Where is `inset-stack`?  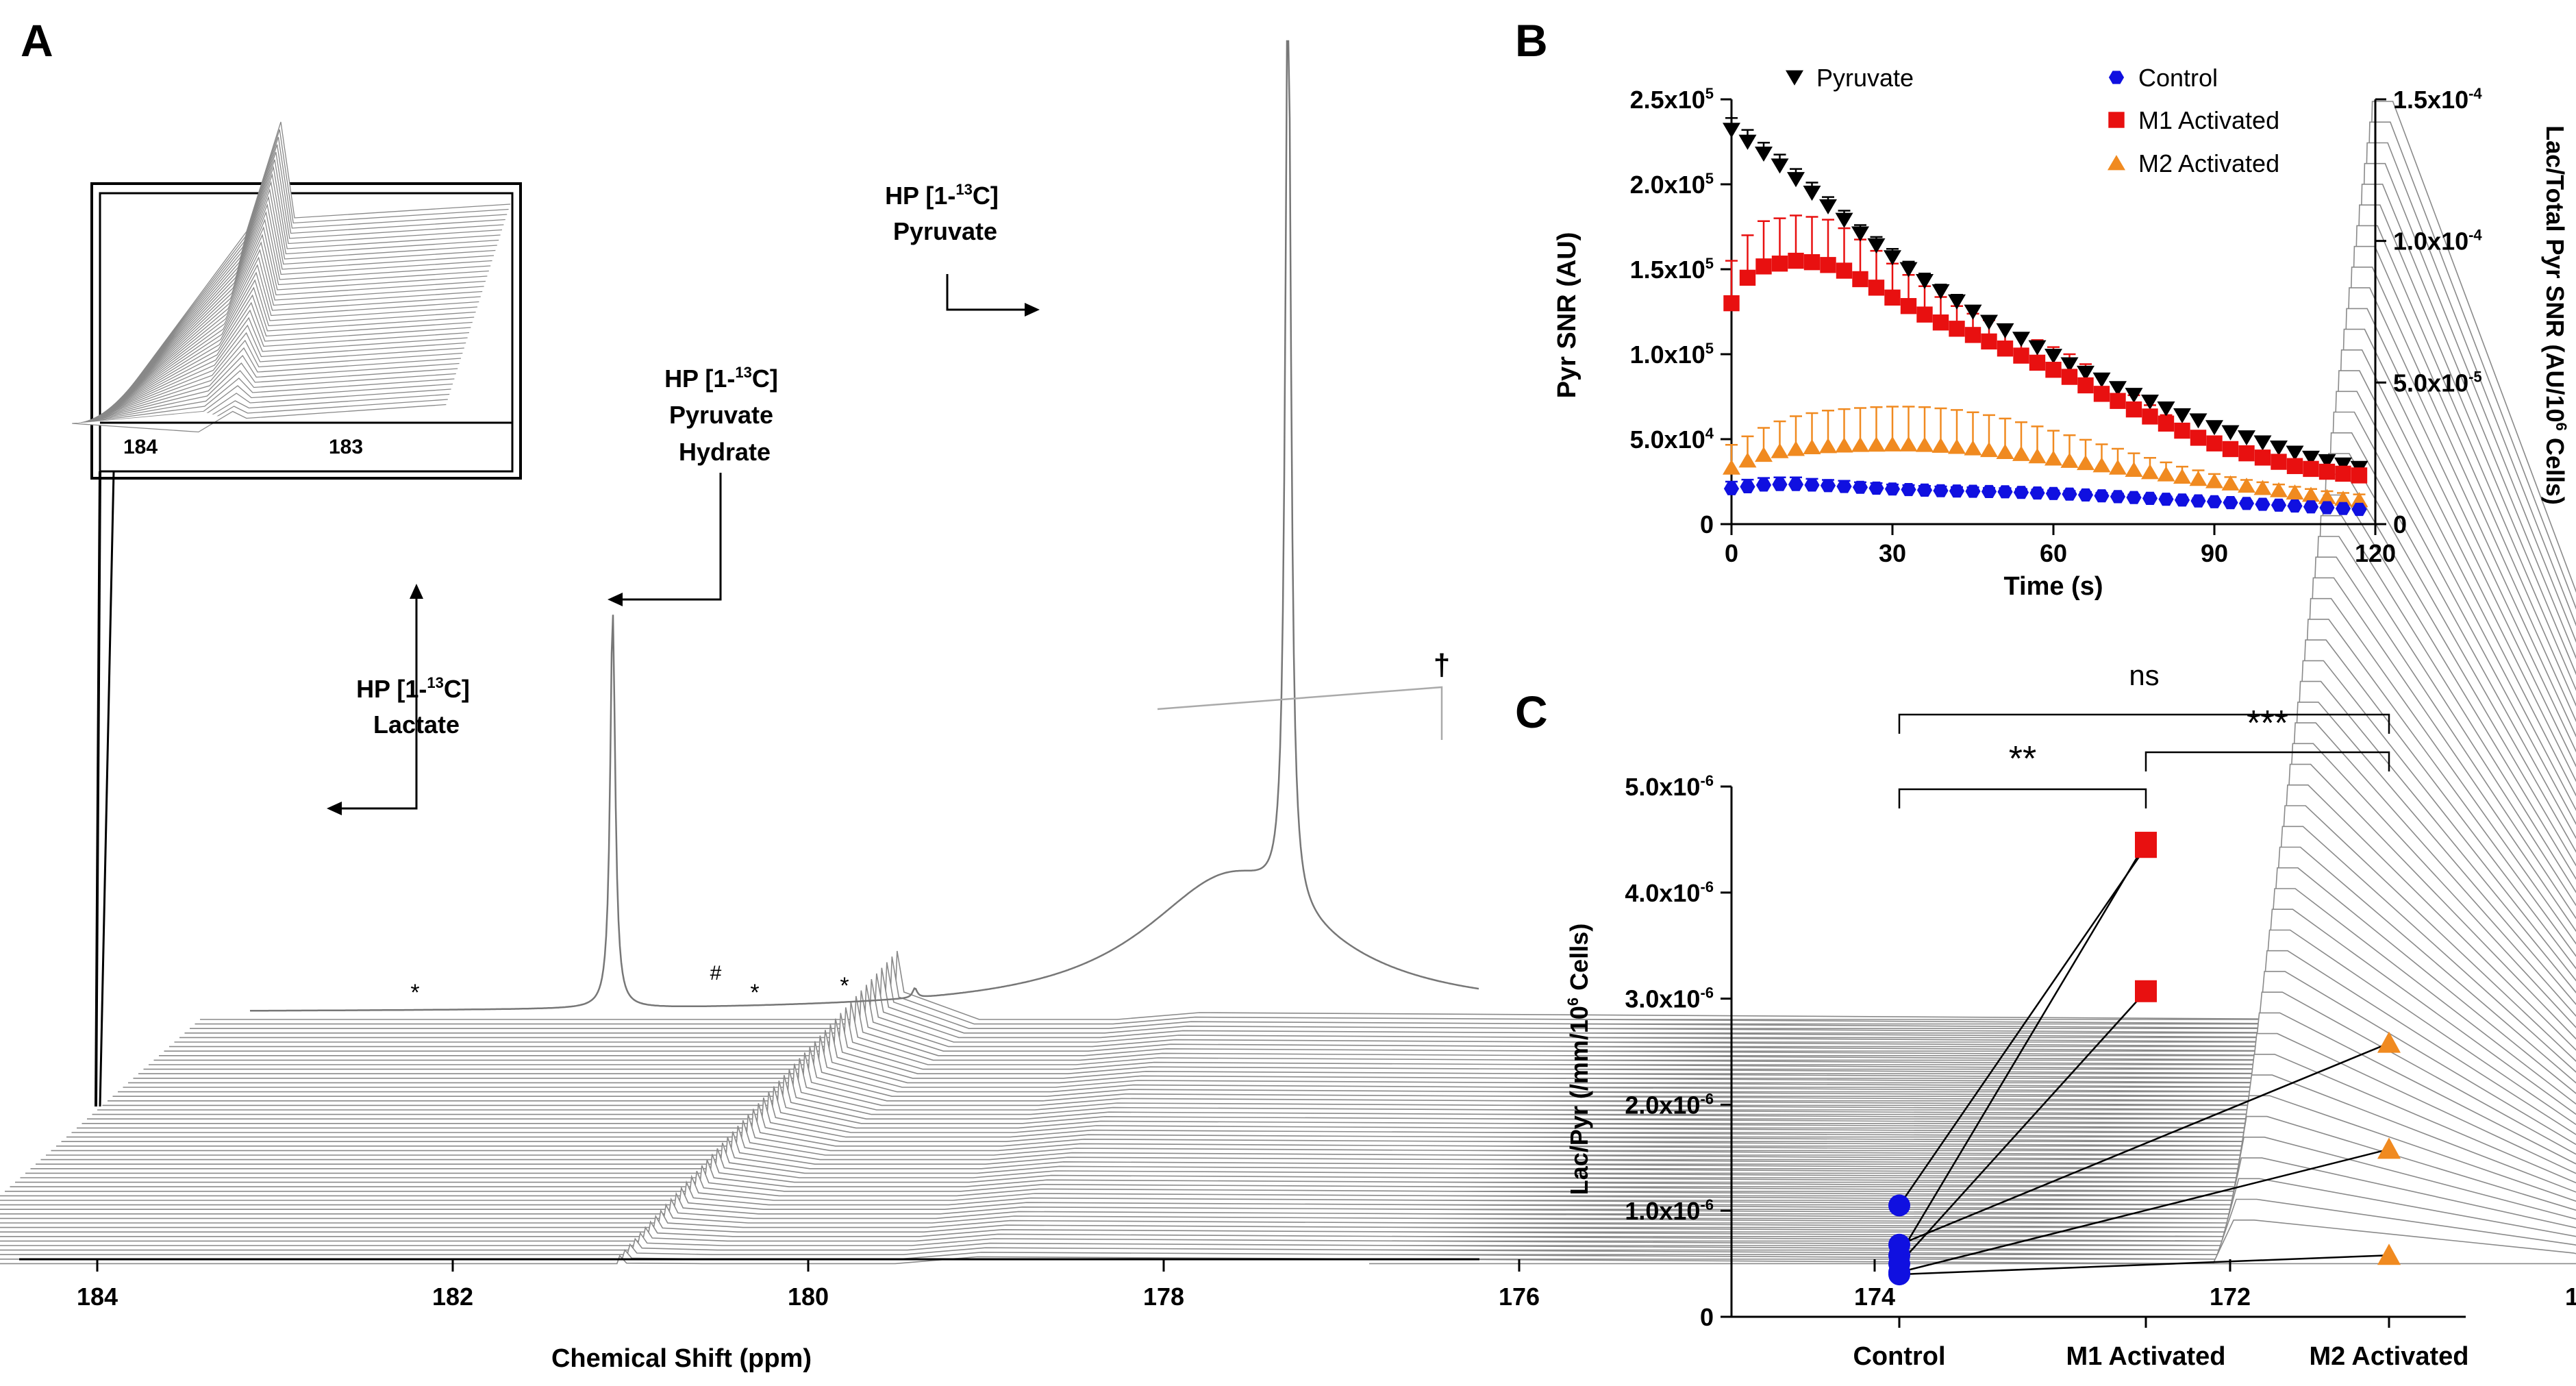 inset-stack is located at coordinates (291, 277).